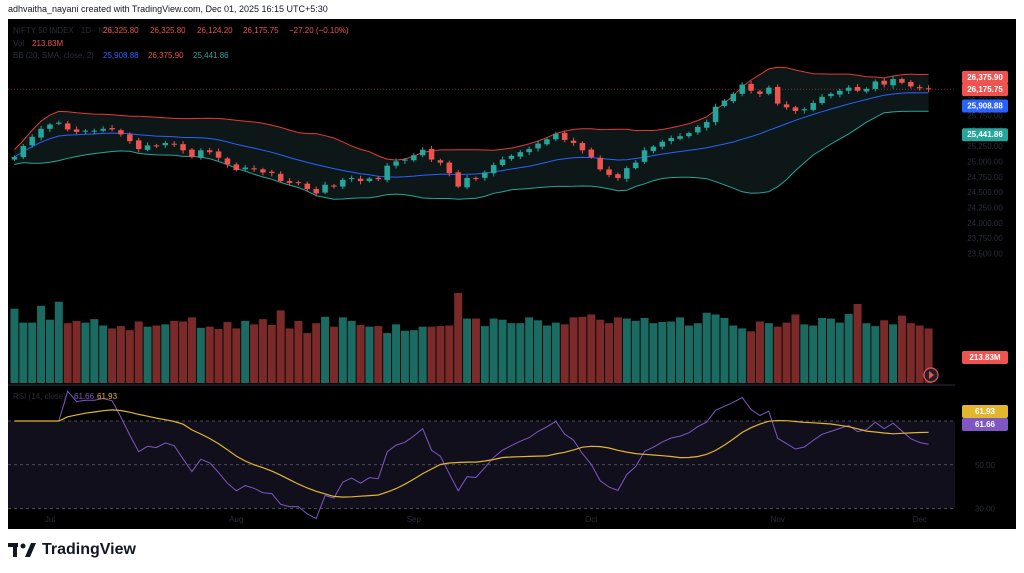  What do you see at coordinates (931, 375) in the screenshot?
I see `replay-icon` at bounding box center [931, 375].